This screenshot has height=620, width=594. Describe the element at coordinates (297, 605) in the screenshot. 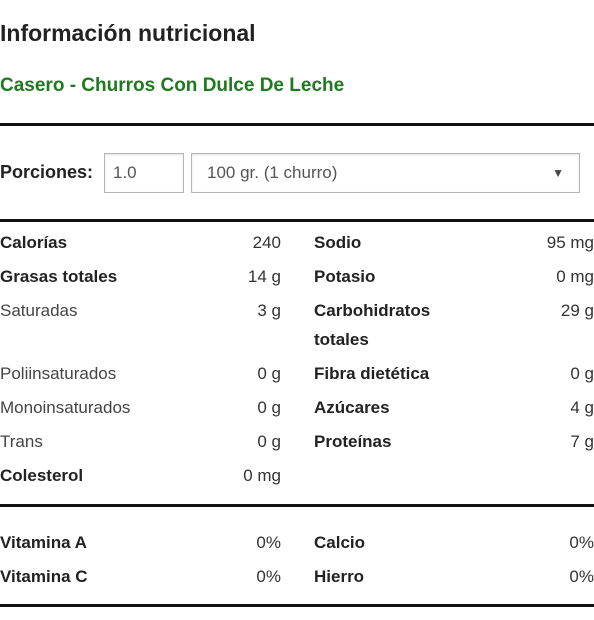

I see `divider-bottom` at that location.